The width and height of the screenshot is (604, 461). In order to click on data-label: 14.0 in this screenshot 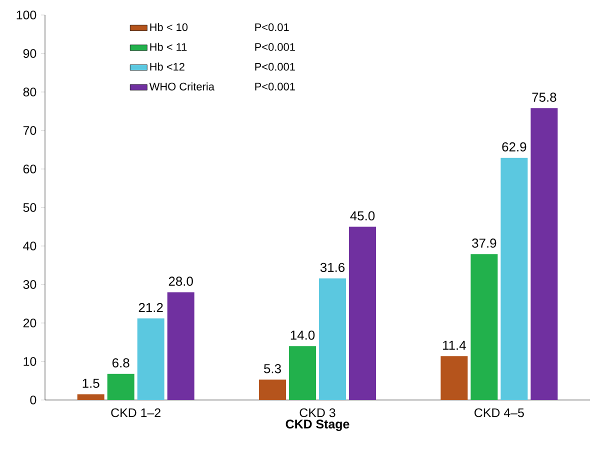, I will do `click(302, 335)`.